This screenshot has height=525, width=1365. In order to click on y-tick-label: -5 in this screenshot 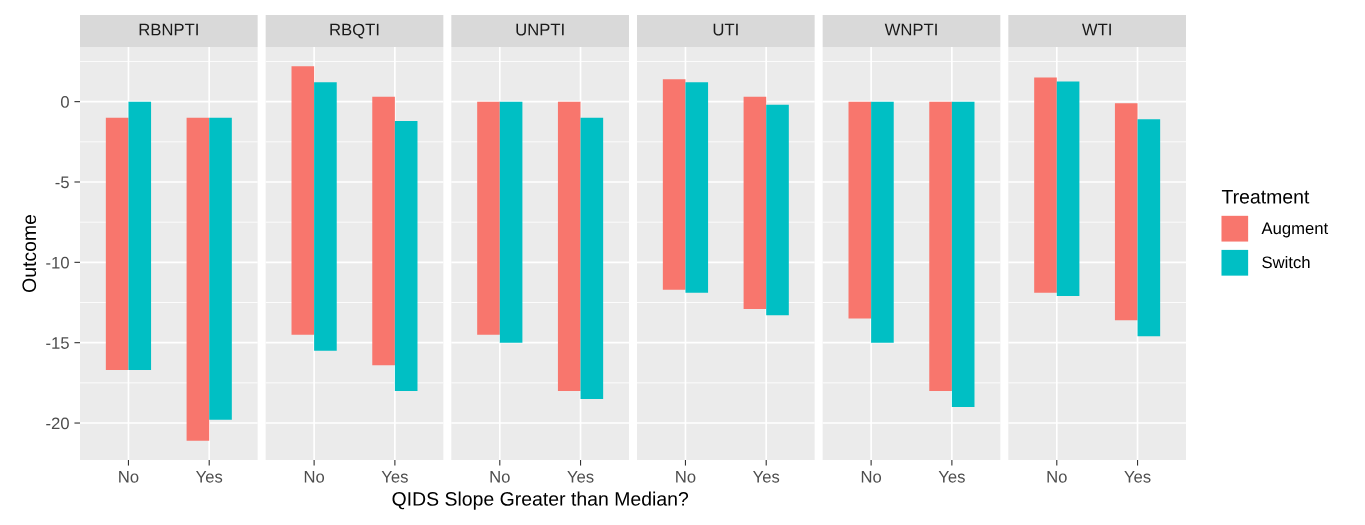, I will do `click(62, 182)`.